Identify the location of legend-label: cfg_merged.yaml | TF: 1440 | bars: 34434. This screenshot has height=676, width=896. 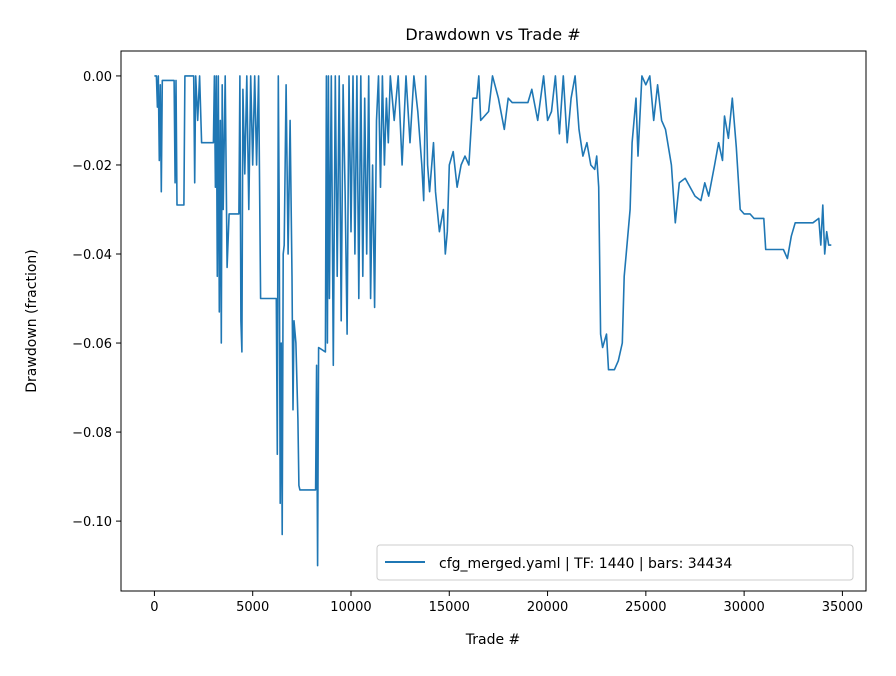
(585, 564).